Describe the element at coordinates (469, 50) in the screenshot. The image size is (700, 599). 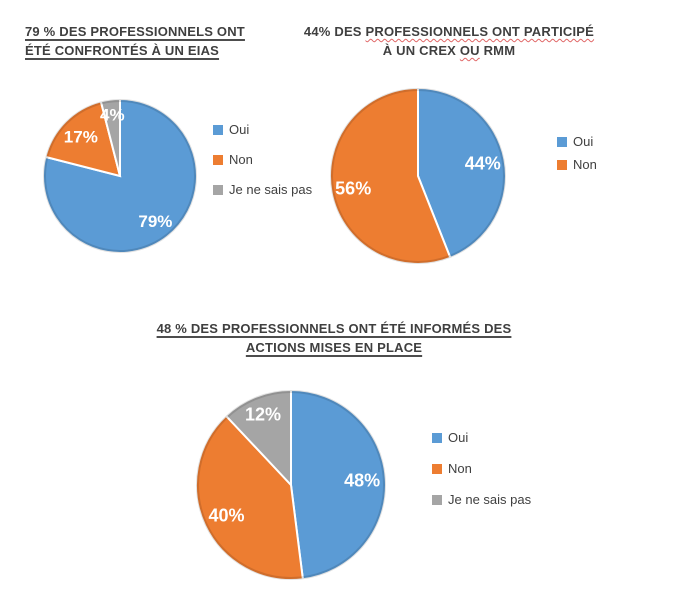
I see `title-text: OU` at that location.